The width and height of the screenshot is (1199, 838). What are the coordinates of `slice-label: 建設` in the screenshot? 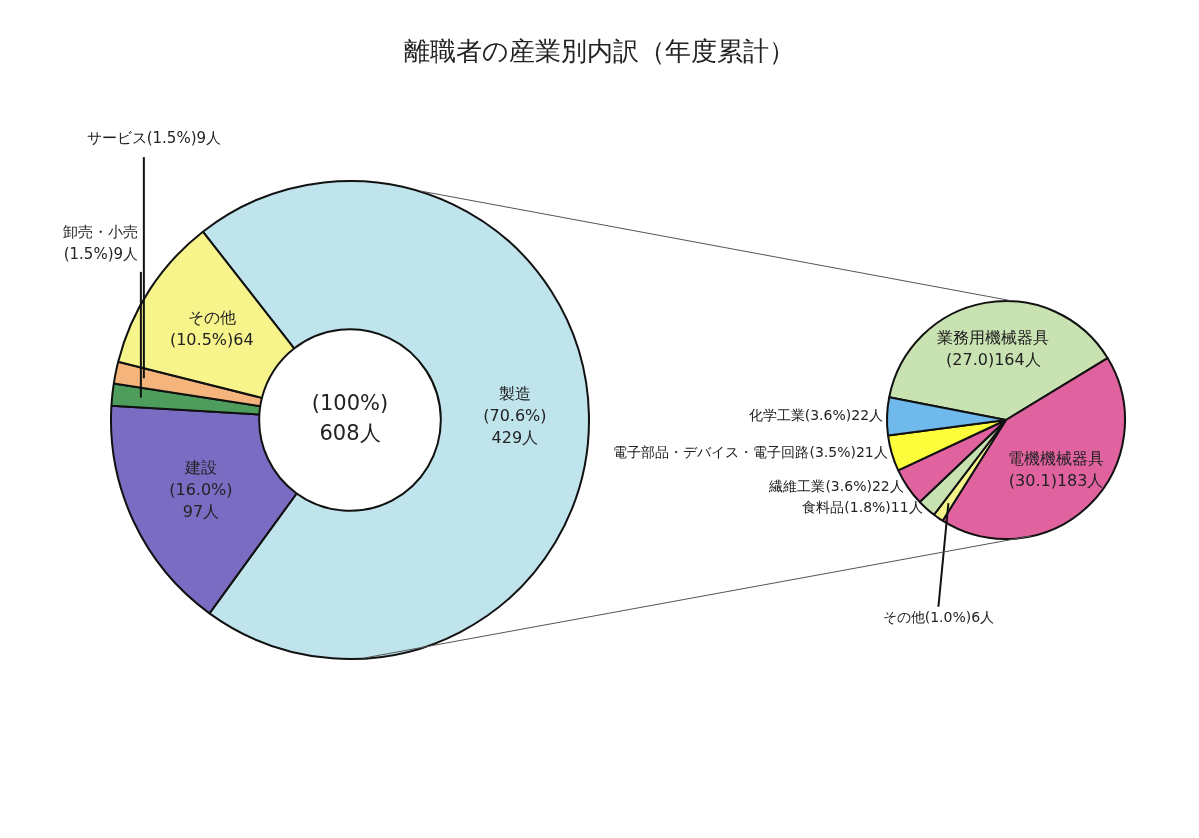 It's located at (200, 467).